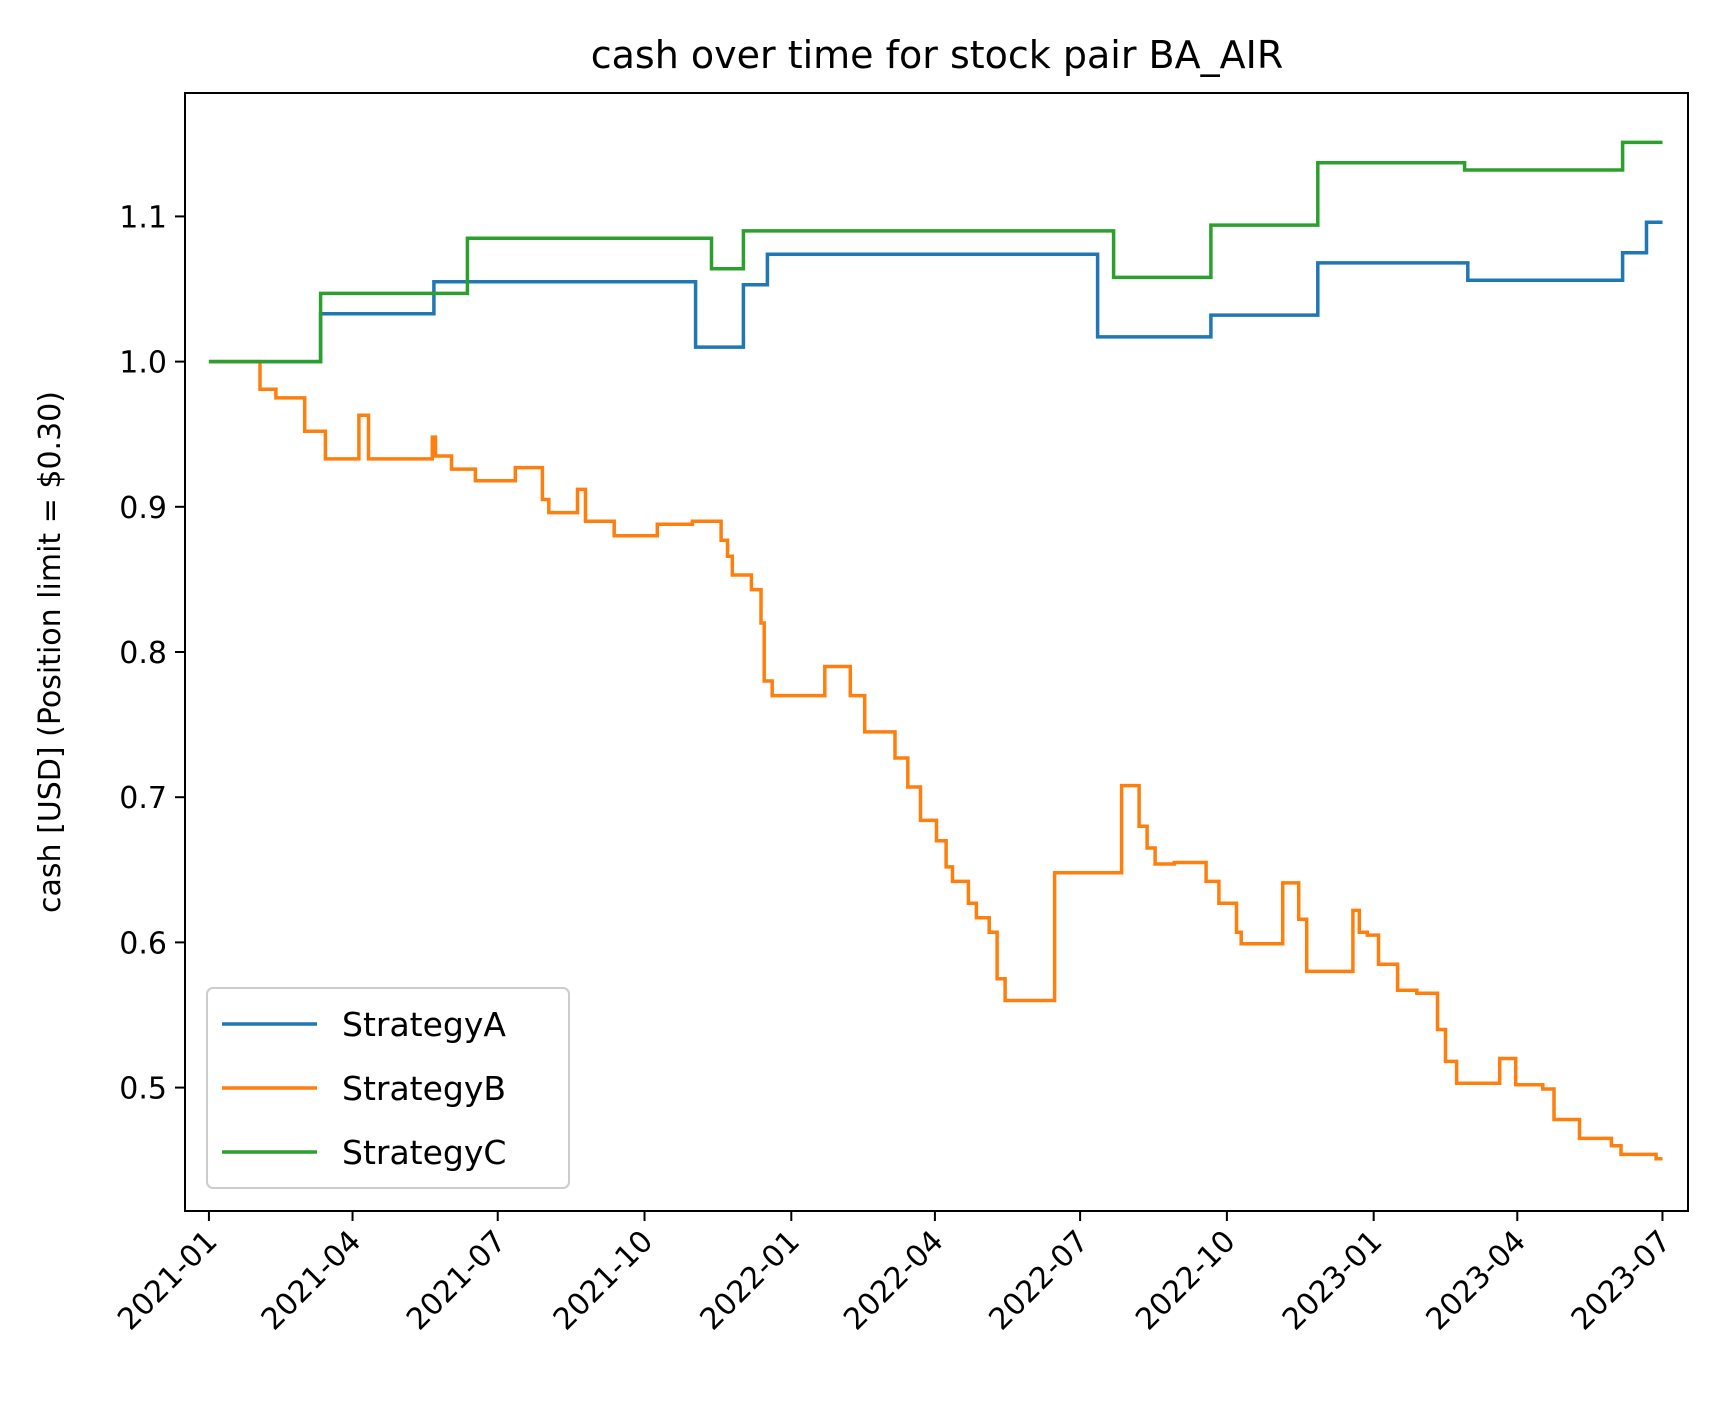 This screenshot has height=1413, width=1712. What do you see at coordinates (935, 292) in the screenshot?
I see `series-line-strategya` at bounding box center [935, 292].